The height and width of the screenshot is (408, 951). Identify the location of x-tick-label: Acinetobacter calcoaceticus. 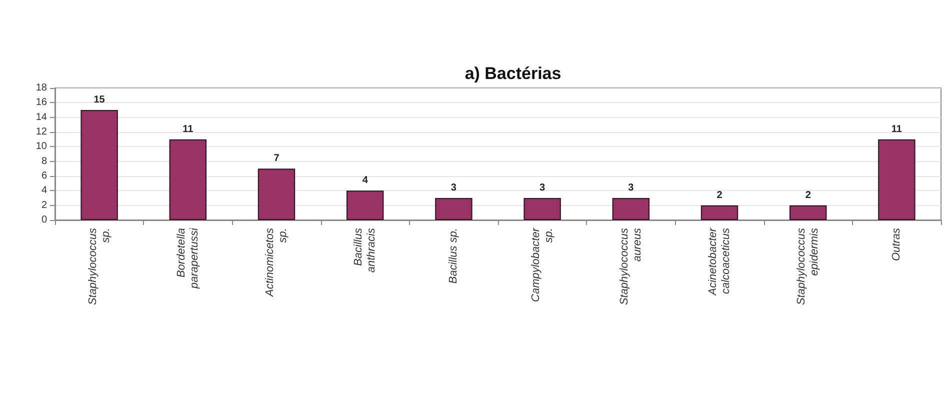
(719, 261).